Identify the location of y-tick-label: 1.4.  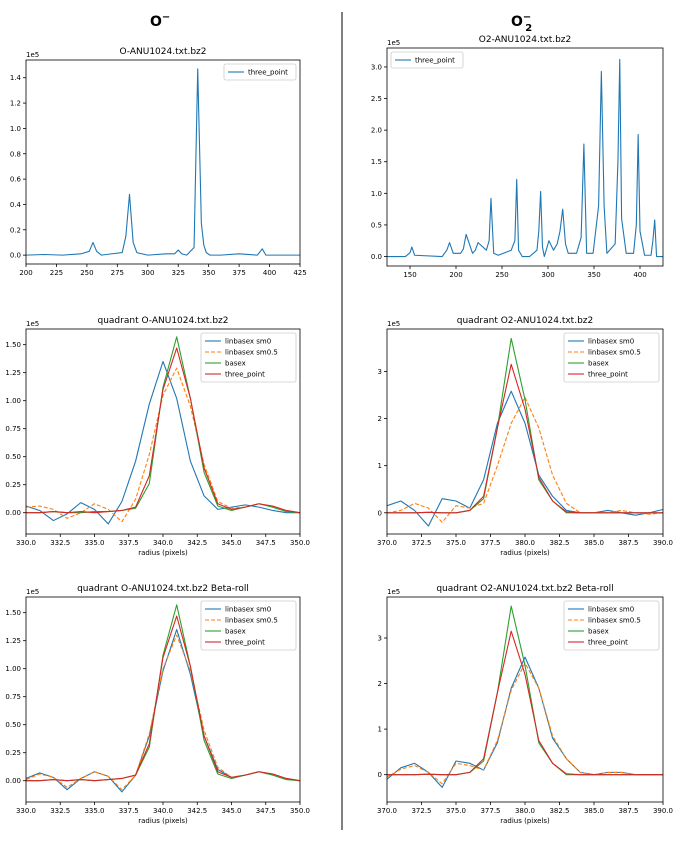
(16, 78).